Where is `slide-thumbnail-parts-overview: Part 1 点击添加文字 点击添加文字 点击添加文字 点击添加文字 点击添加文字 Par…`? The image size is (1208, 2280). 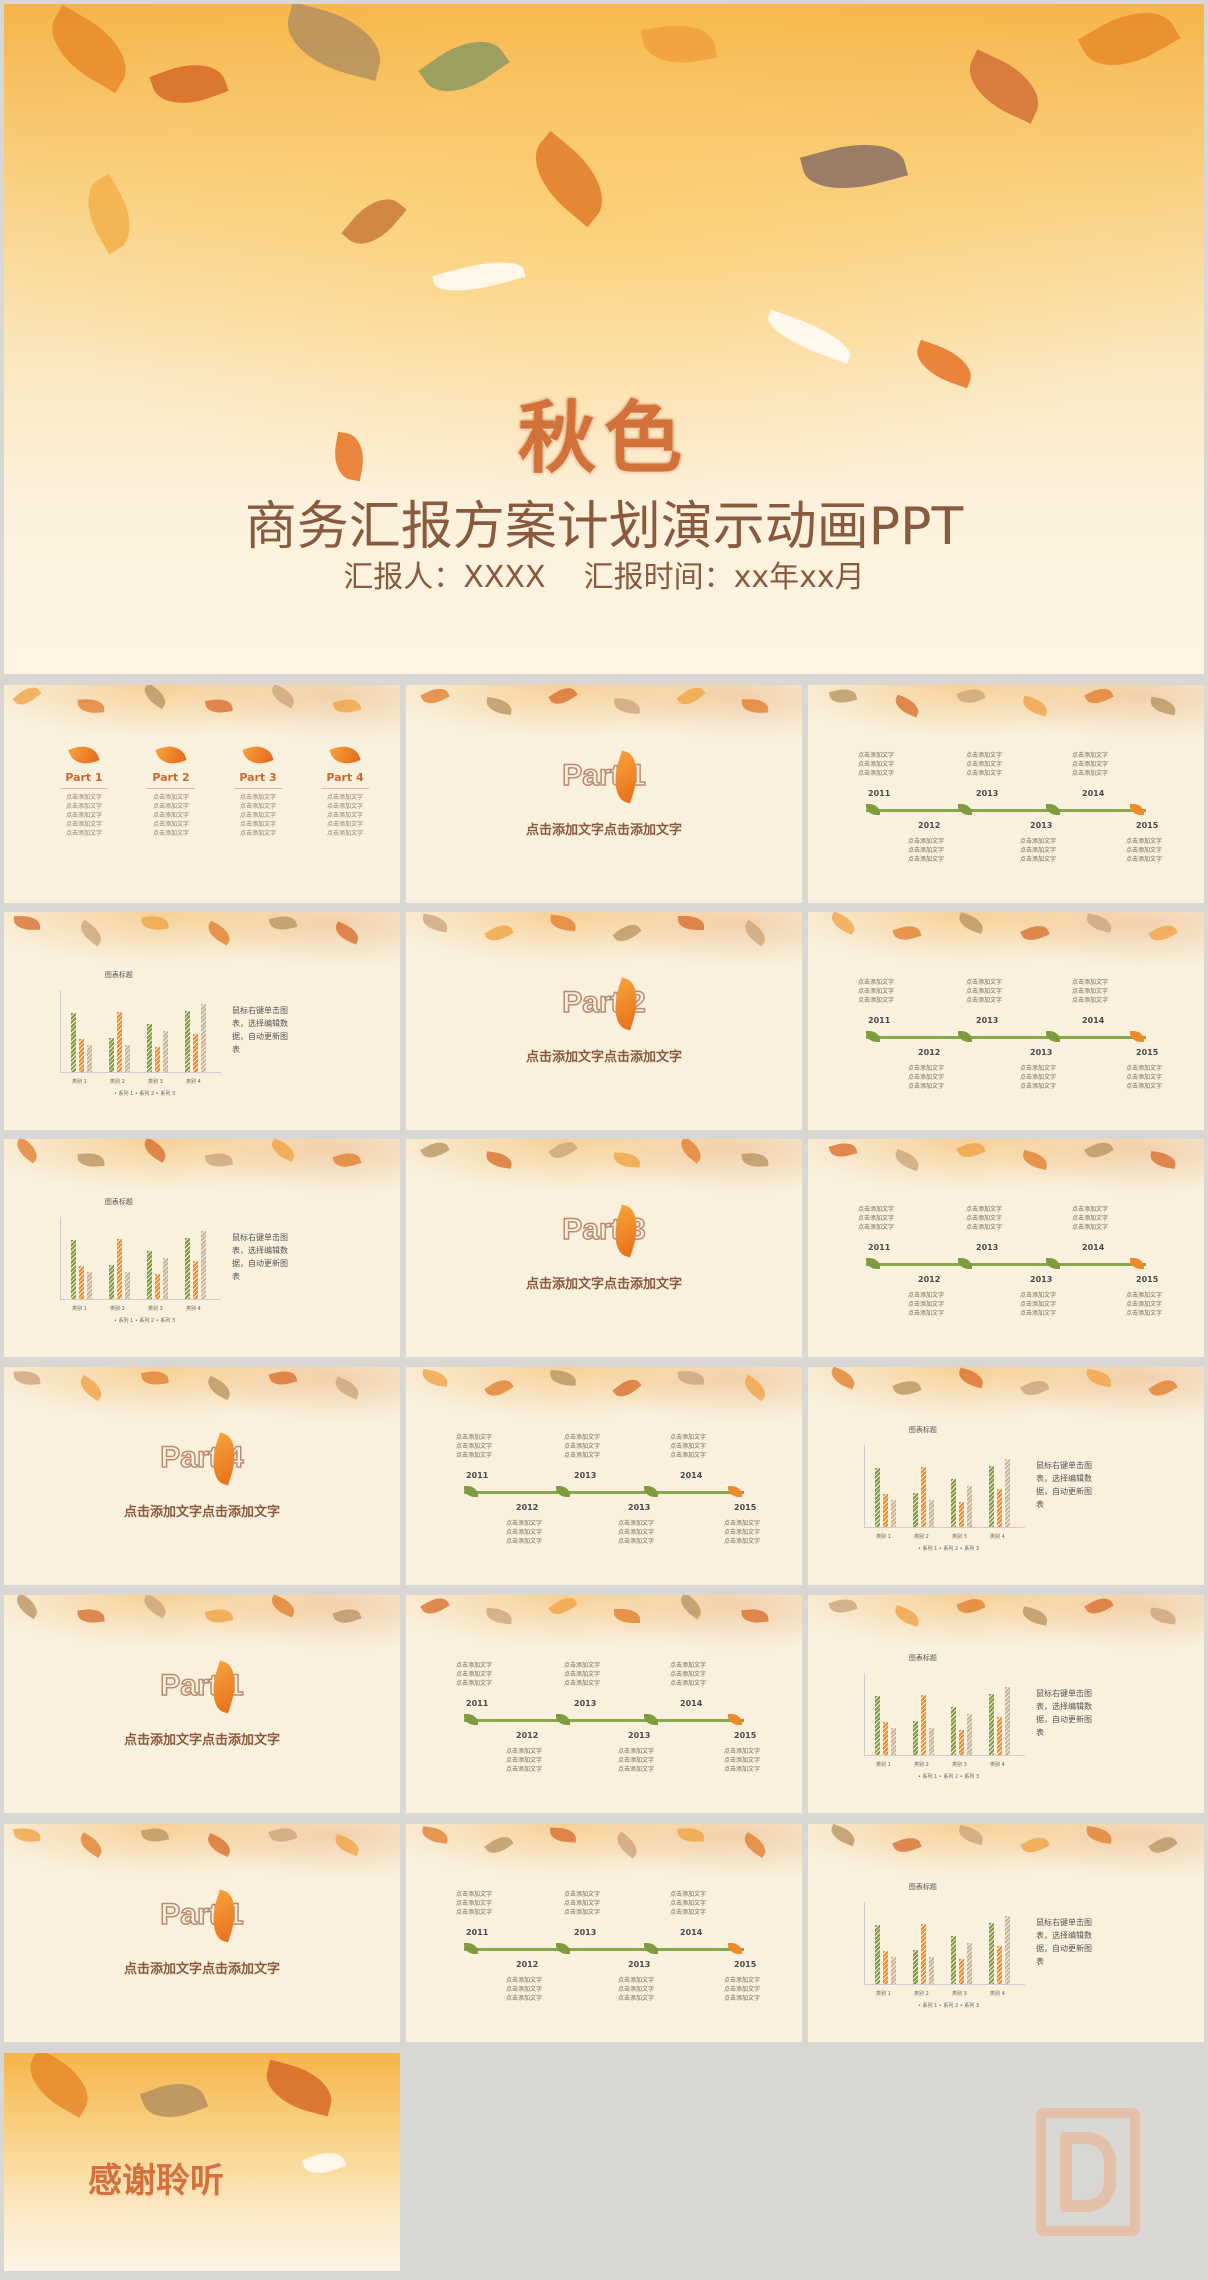
slide-thumbnail-parts-overview: Part 1 点击添加文字 点击添加文字 点击添加文字 点击添加文字 点击添加文字 Par… is located at coordinates (202, 794).